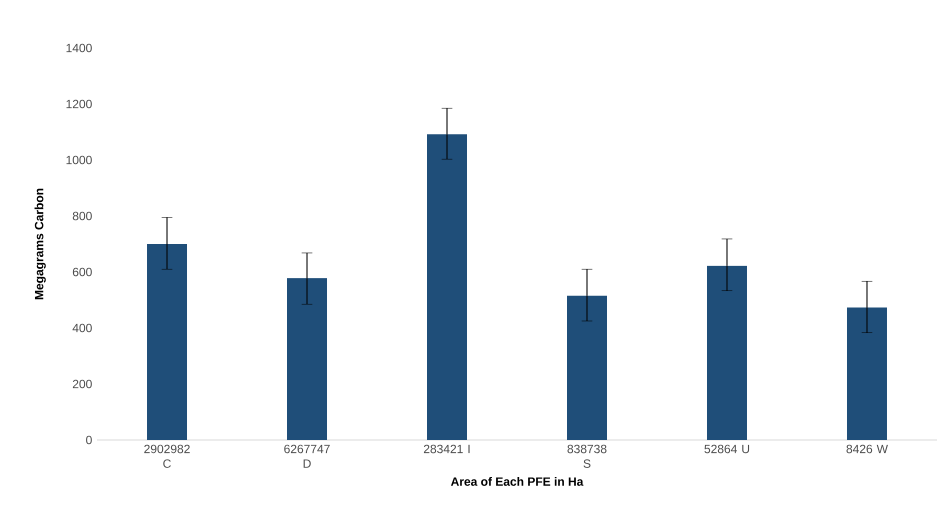  I want to click on y-tick-label: 0, so click(89, 440).